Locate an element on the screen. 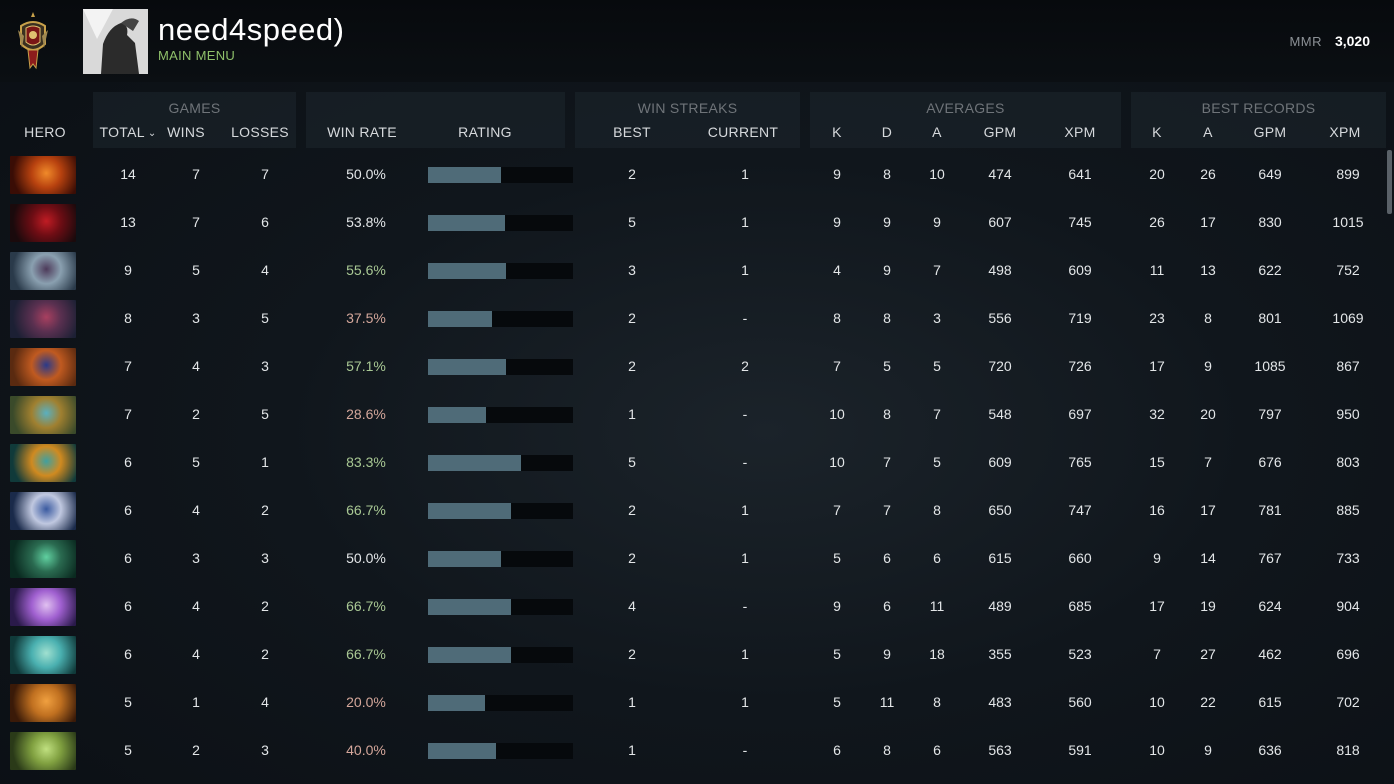  best-assists-cell: 20 is located at coordinates (1208, 414).